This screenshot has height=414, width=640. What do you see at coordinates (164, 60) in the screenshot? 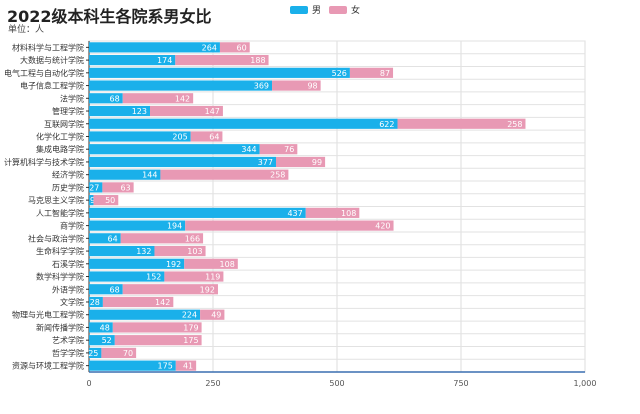
I see `data-label: 174` at bounding box center [164, 60].